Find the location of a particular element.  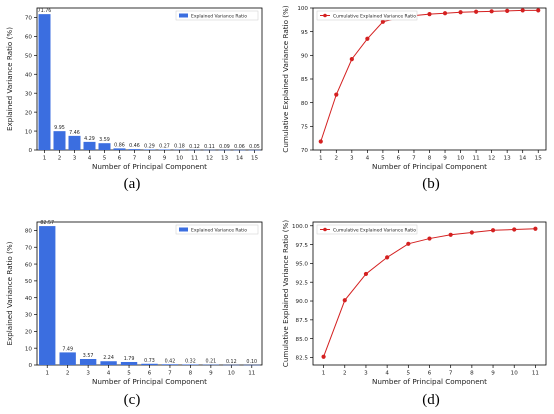

x-tick-label: 5 is located at coordinates (129, 374).